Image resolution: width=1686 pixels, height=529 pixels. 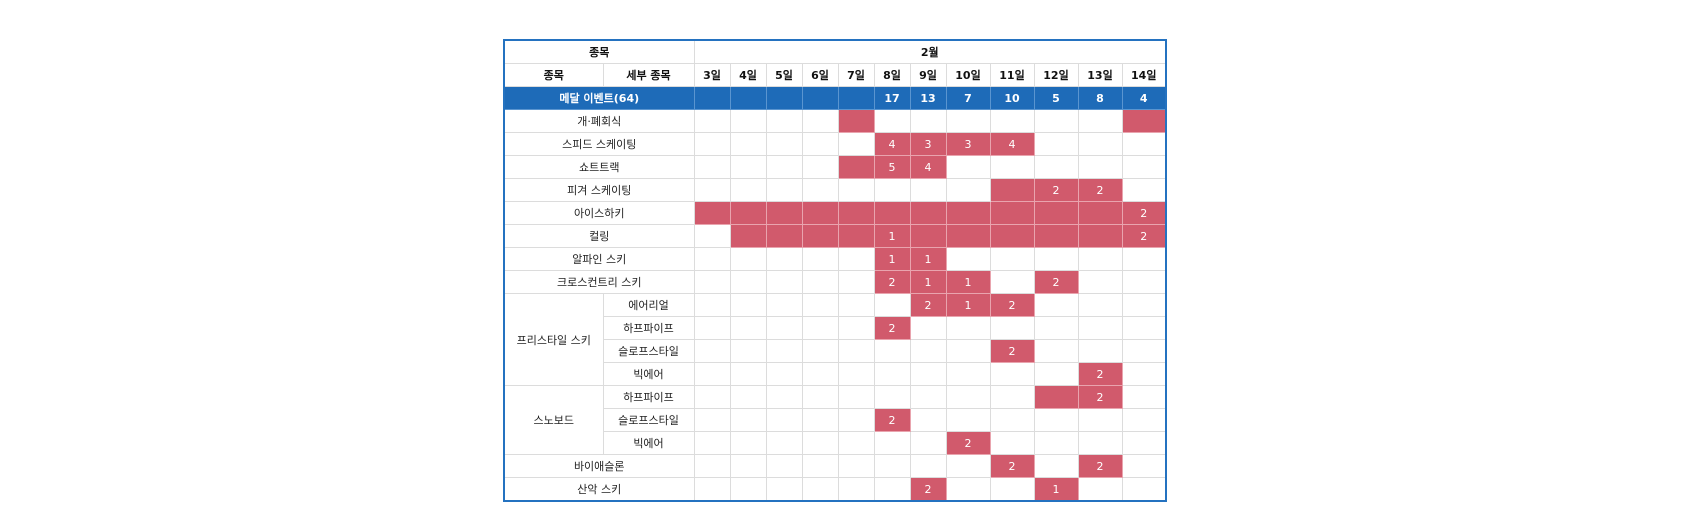 I want to click on day-header: 11일, so click(x=1012, y=75).